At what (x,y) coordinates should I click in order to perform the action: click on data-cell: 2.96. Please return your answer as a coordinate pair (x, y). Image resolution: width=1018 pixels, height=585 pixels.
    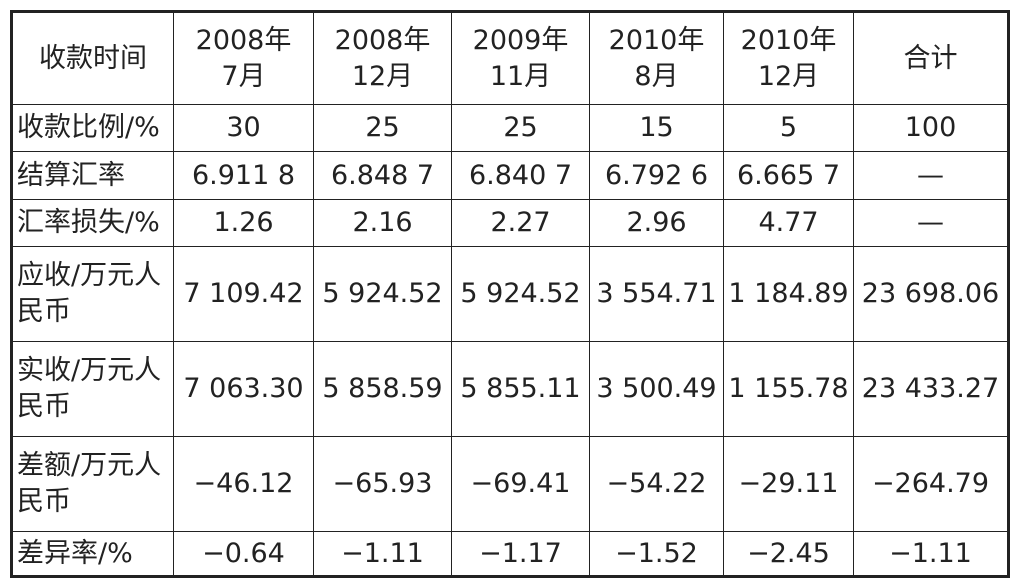
    Looking at the image, I should click on (656, 223).